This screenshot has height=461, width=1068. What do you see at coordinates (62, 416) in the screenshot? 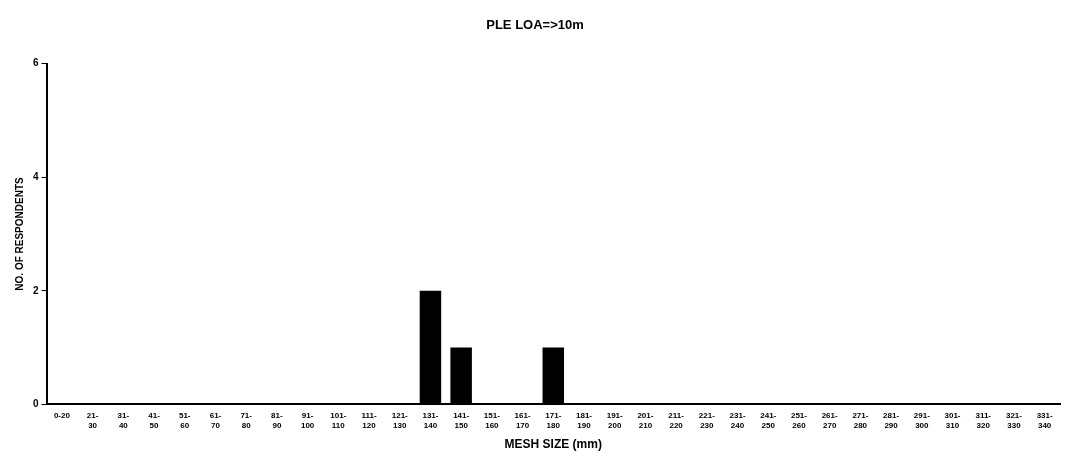
I see `x-tick-label: 0-20` at bounding box center [62, 416].